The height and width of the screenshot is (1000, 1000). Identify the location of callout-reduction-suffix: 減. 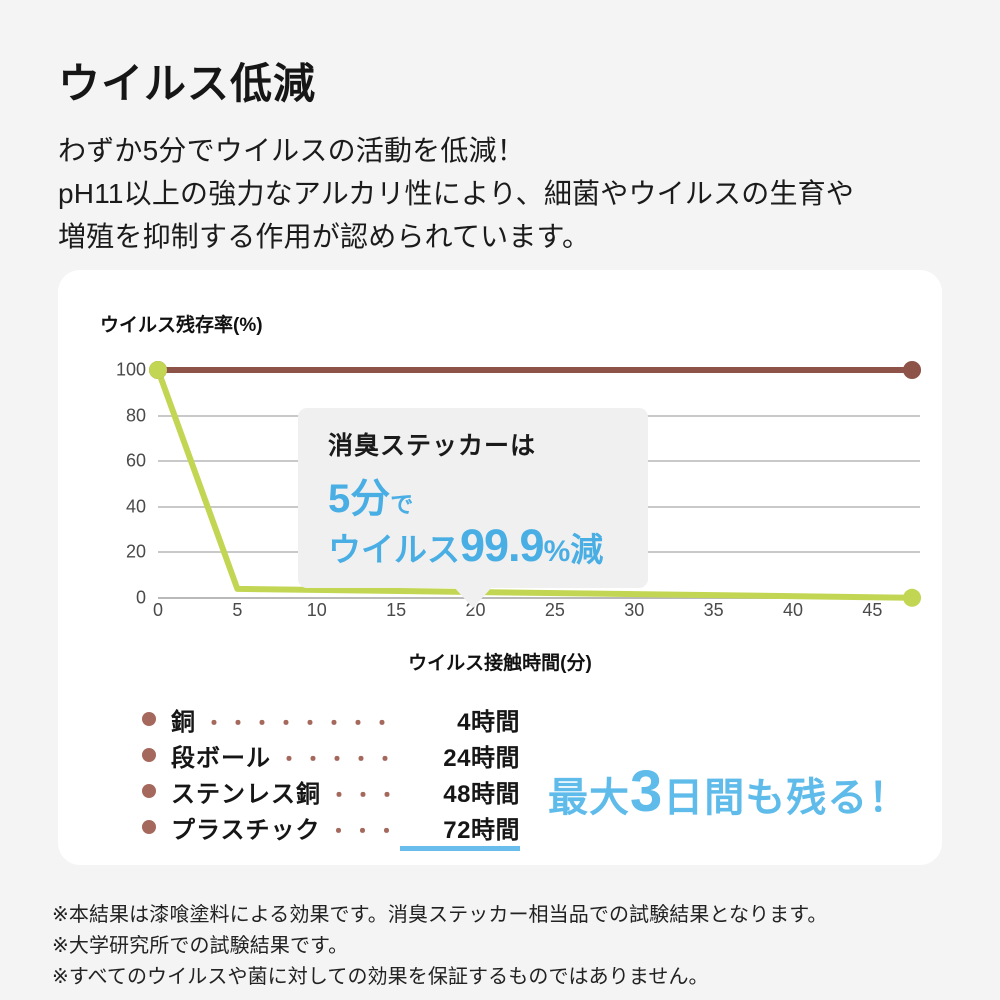
(587, 549).